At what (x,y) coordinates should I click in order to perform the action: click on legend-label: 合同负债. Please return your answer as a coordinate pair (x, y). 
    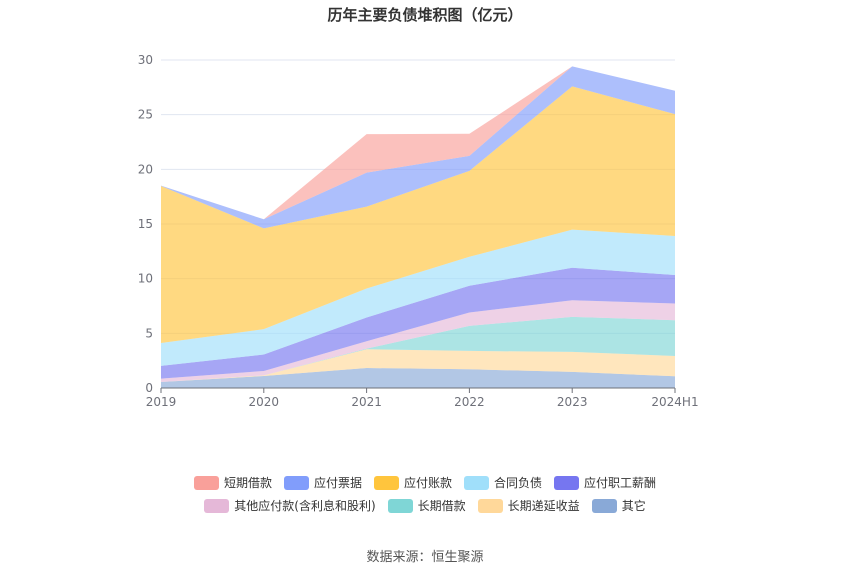
    Looking at the image, I should click on (518, 483).